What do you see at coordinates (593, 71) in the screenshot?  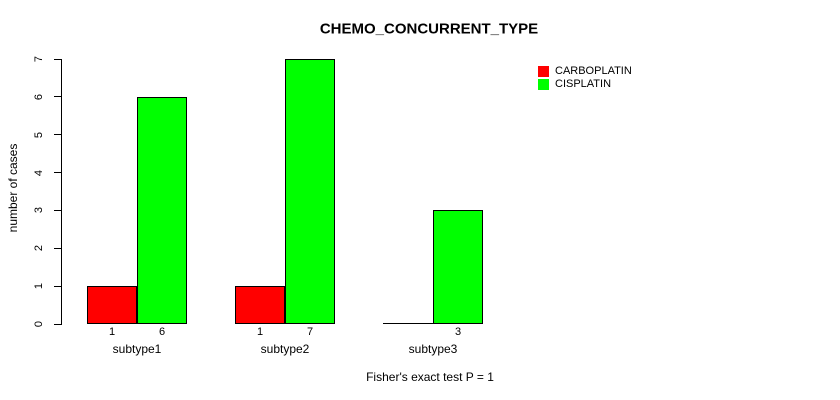 I see `legend-label-carboplatin: CARBOPLATIN` at bounding box center [593, 71].